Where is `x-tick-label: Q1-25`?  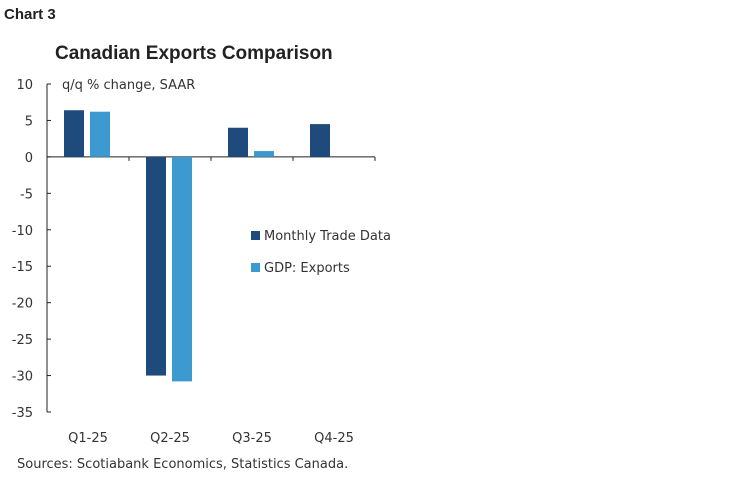
x-tick-label: Q1-25 is located at coordinates (88, 438).